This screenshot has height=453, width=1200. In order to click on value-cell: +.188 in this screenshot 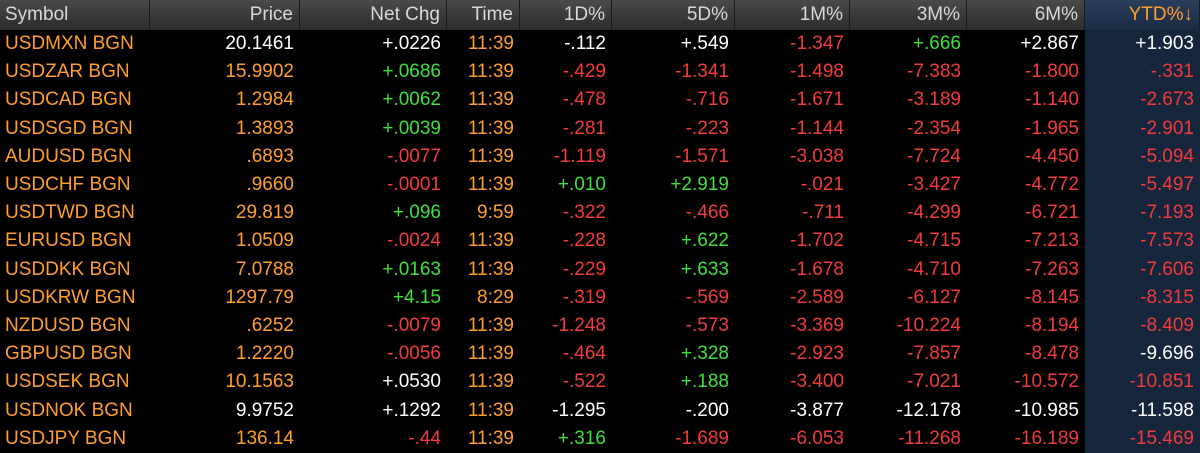, I will do `click(704, 382)`.